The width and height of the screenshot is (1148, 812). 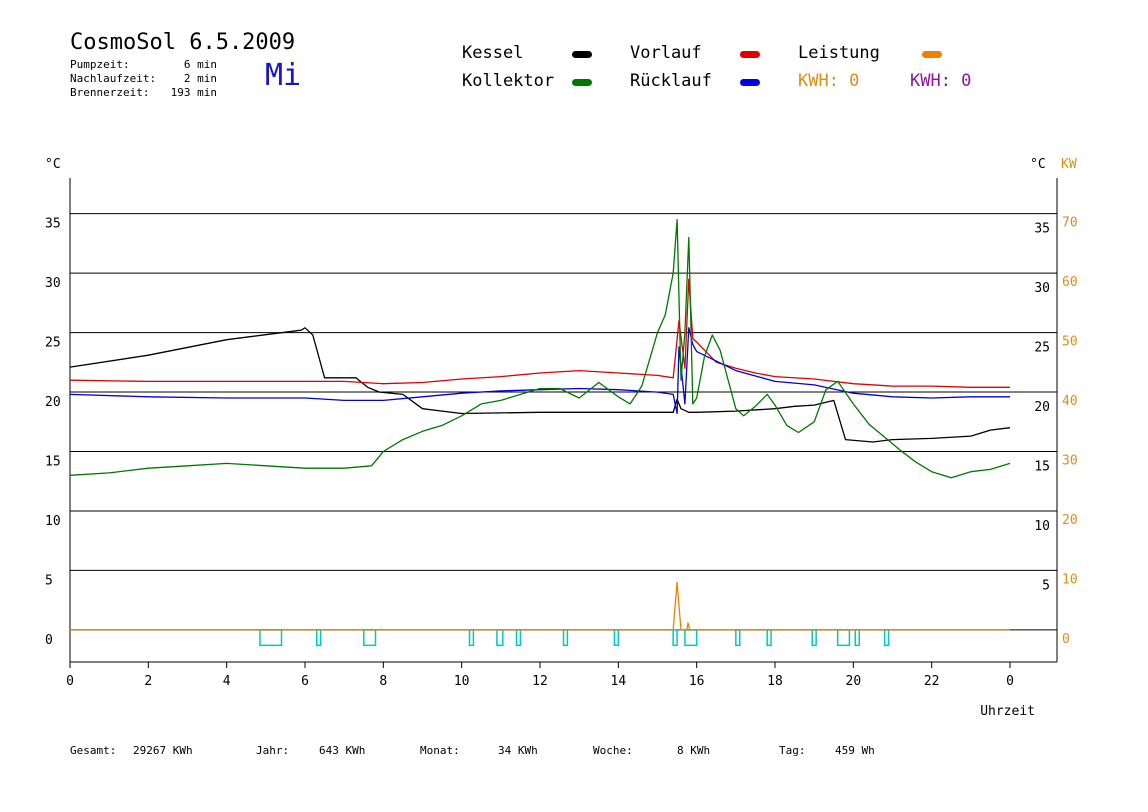 What do you see at coordinates (1042, 288) in the screenshot?
I see `y-tick-right-30: 30` at bounding box center [1042, 288].